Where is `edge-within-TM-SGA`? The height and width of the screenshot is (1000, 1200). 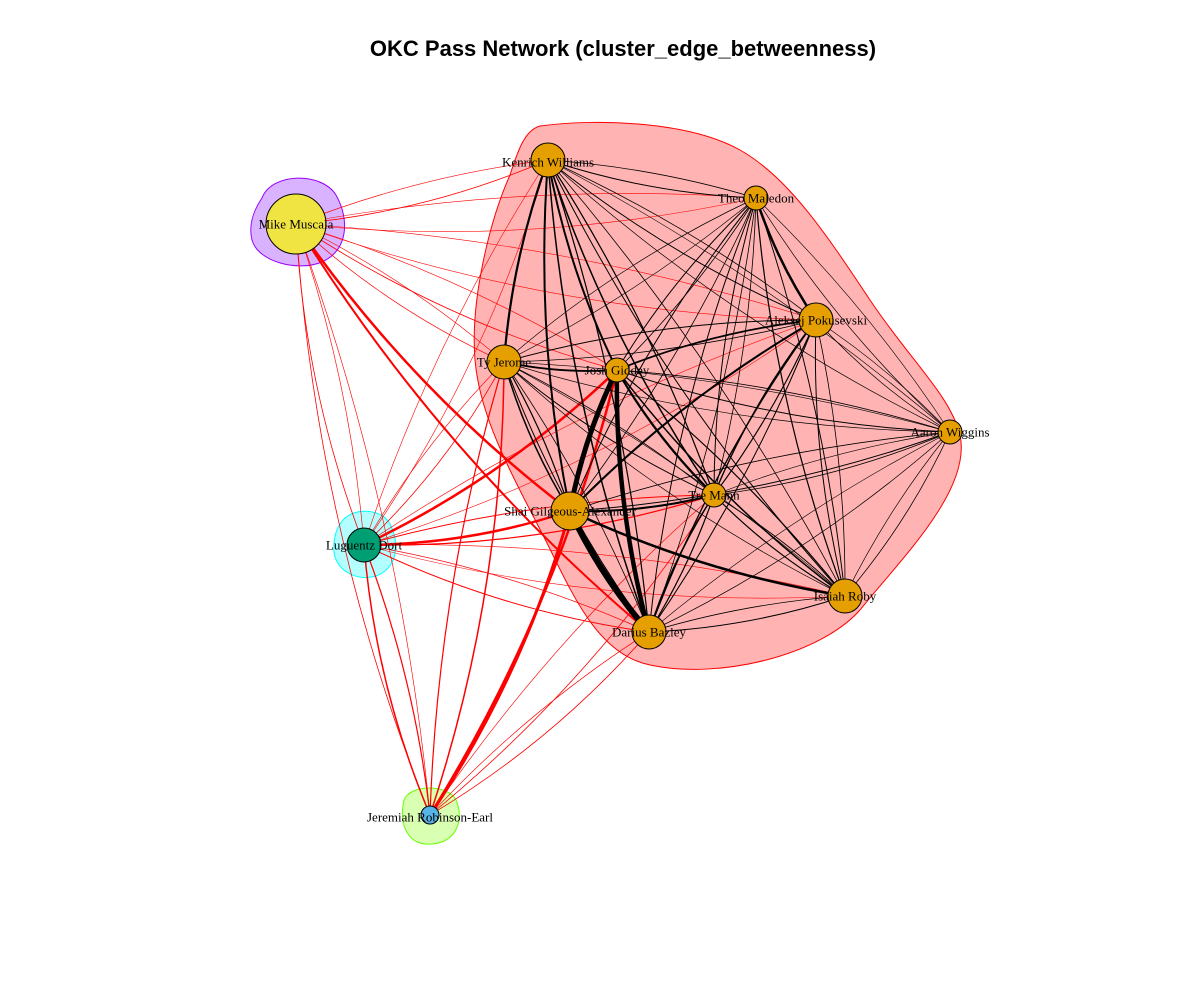 edge-within-TM-SGA is located at coordinates (663, 354).